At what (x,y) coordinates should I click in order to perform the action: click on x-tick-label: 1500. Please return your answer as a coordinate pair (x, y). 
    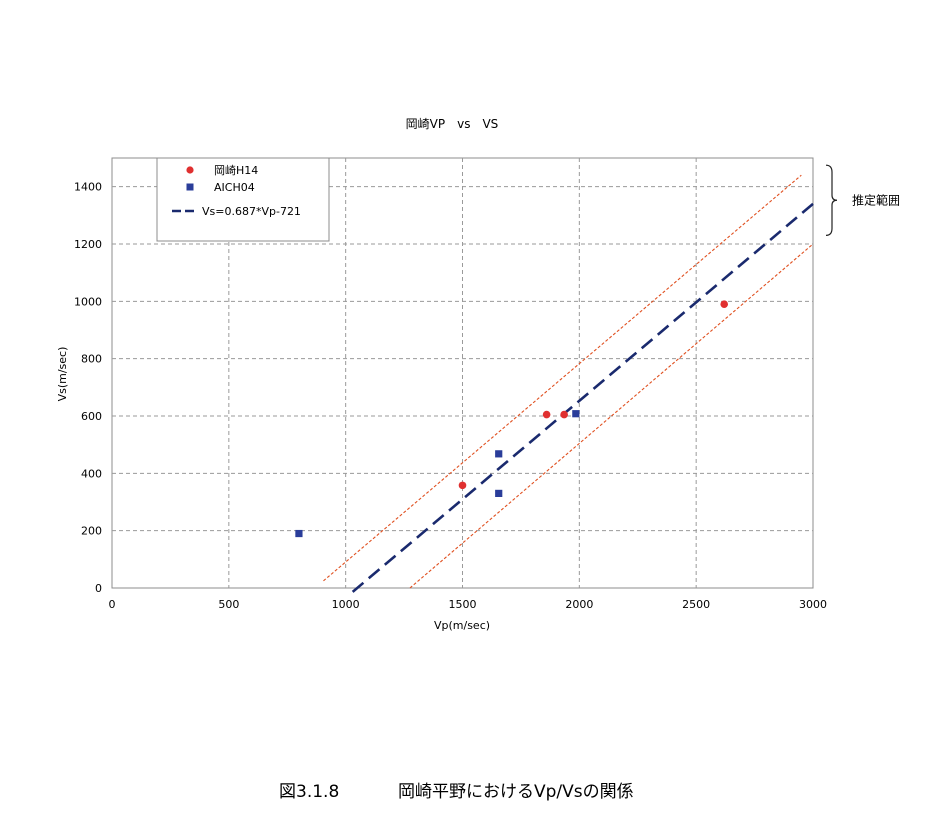
    Looking at the image, I should click on (463, 604).